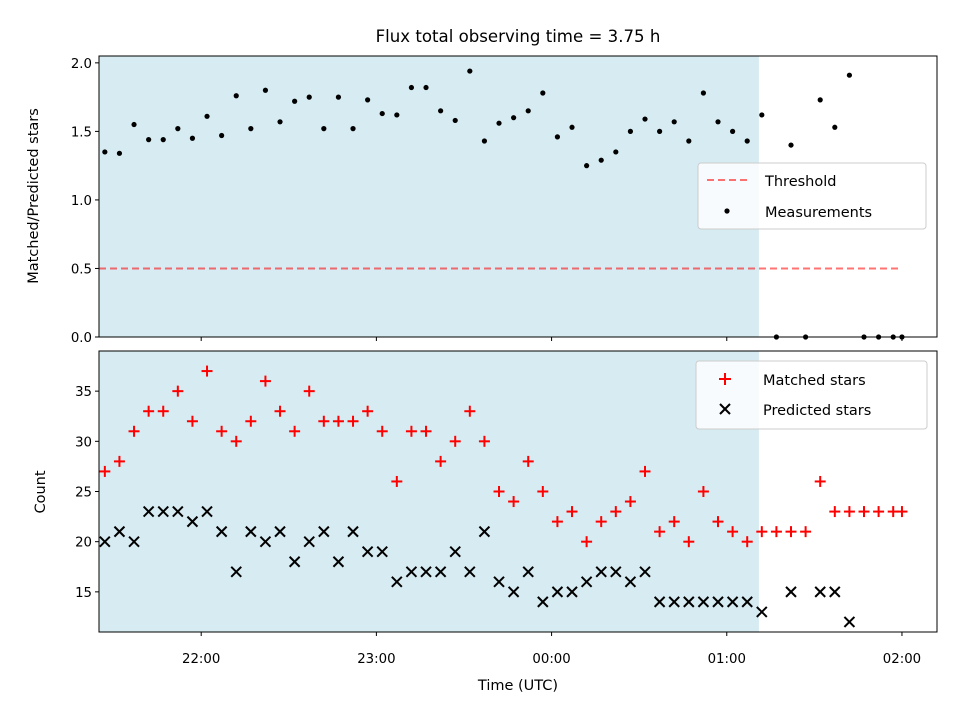 This screenshot has height=720, width=960. I want to click on chart-title: Flux total observing time = 3.75 h, so click(518, 36).